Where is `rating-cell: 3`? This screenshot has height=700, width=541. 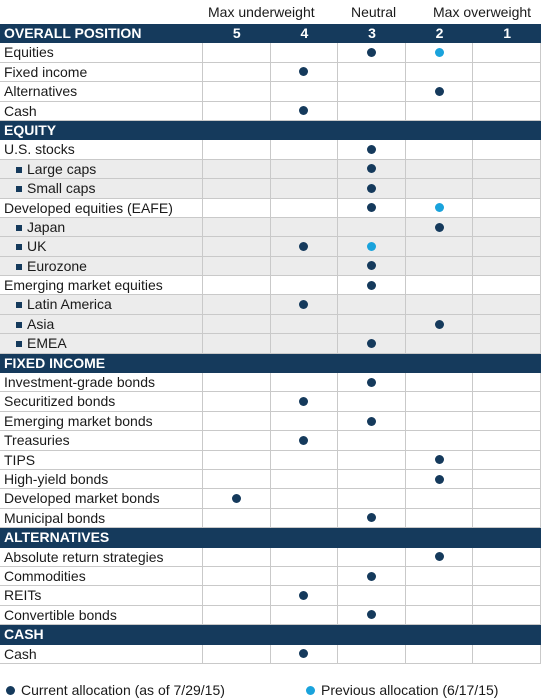 rating-cell: 3 is located at coordinates (372, 33).